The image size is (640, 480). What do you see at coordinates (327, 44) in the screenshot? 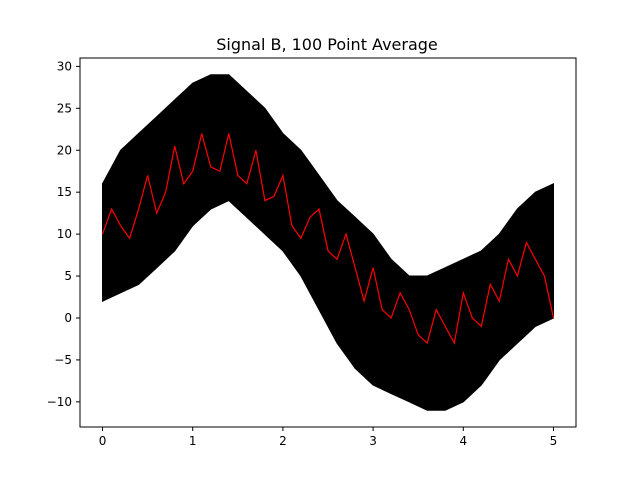
I see `chart-title: Signal B, 100 Point Average` at bounding box center [327, 44].